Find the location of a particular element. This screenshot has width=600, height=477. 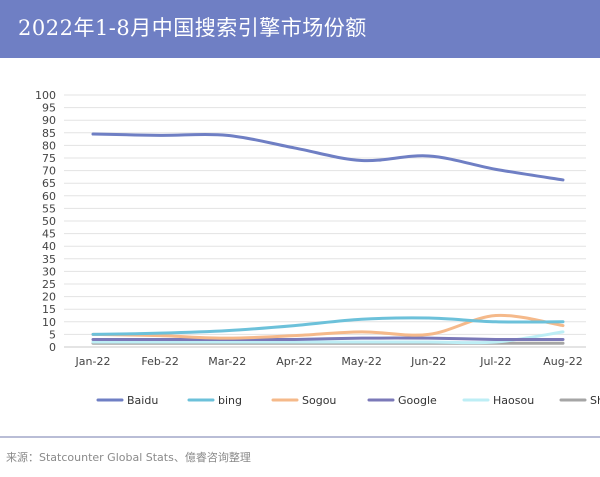

x-tick-label: Jul-22 is located at coordinates (495, 361).